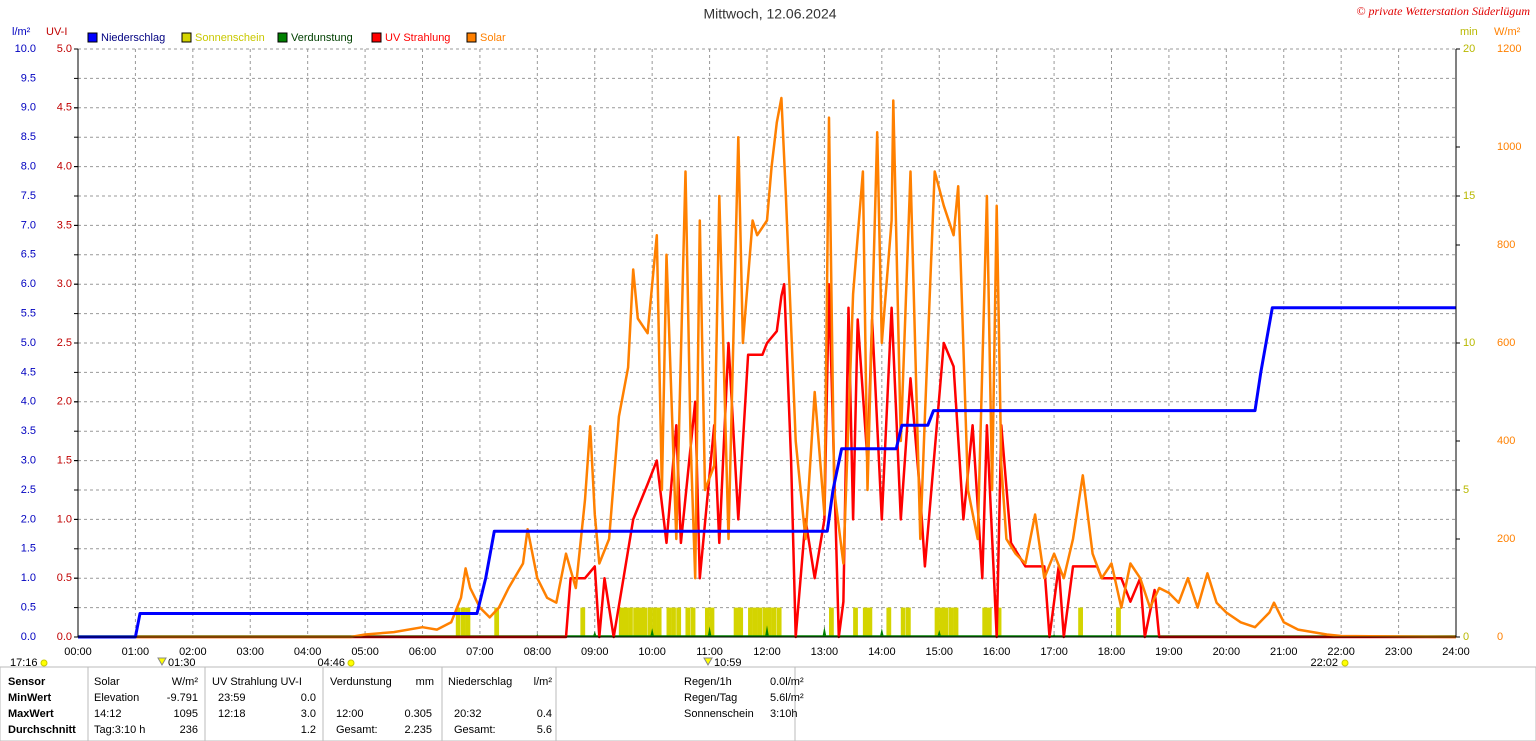 This screenshot has width=1536, height=741. I want to click on x-tick-label: 08:00, so click(538, 652).